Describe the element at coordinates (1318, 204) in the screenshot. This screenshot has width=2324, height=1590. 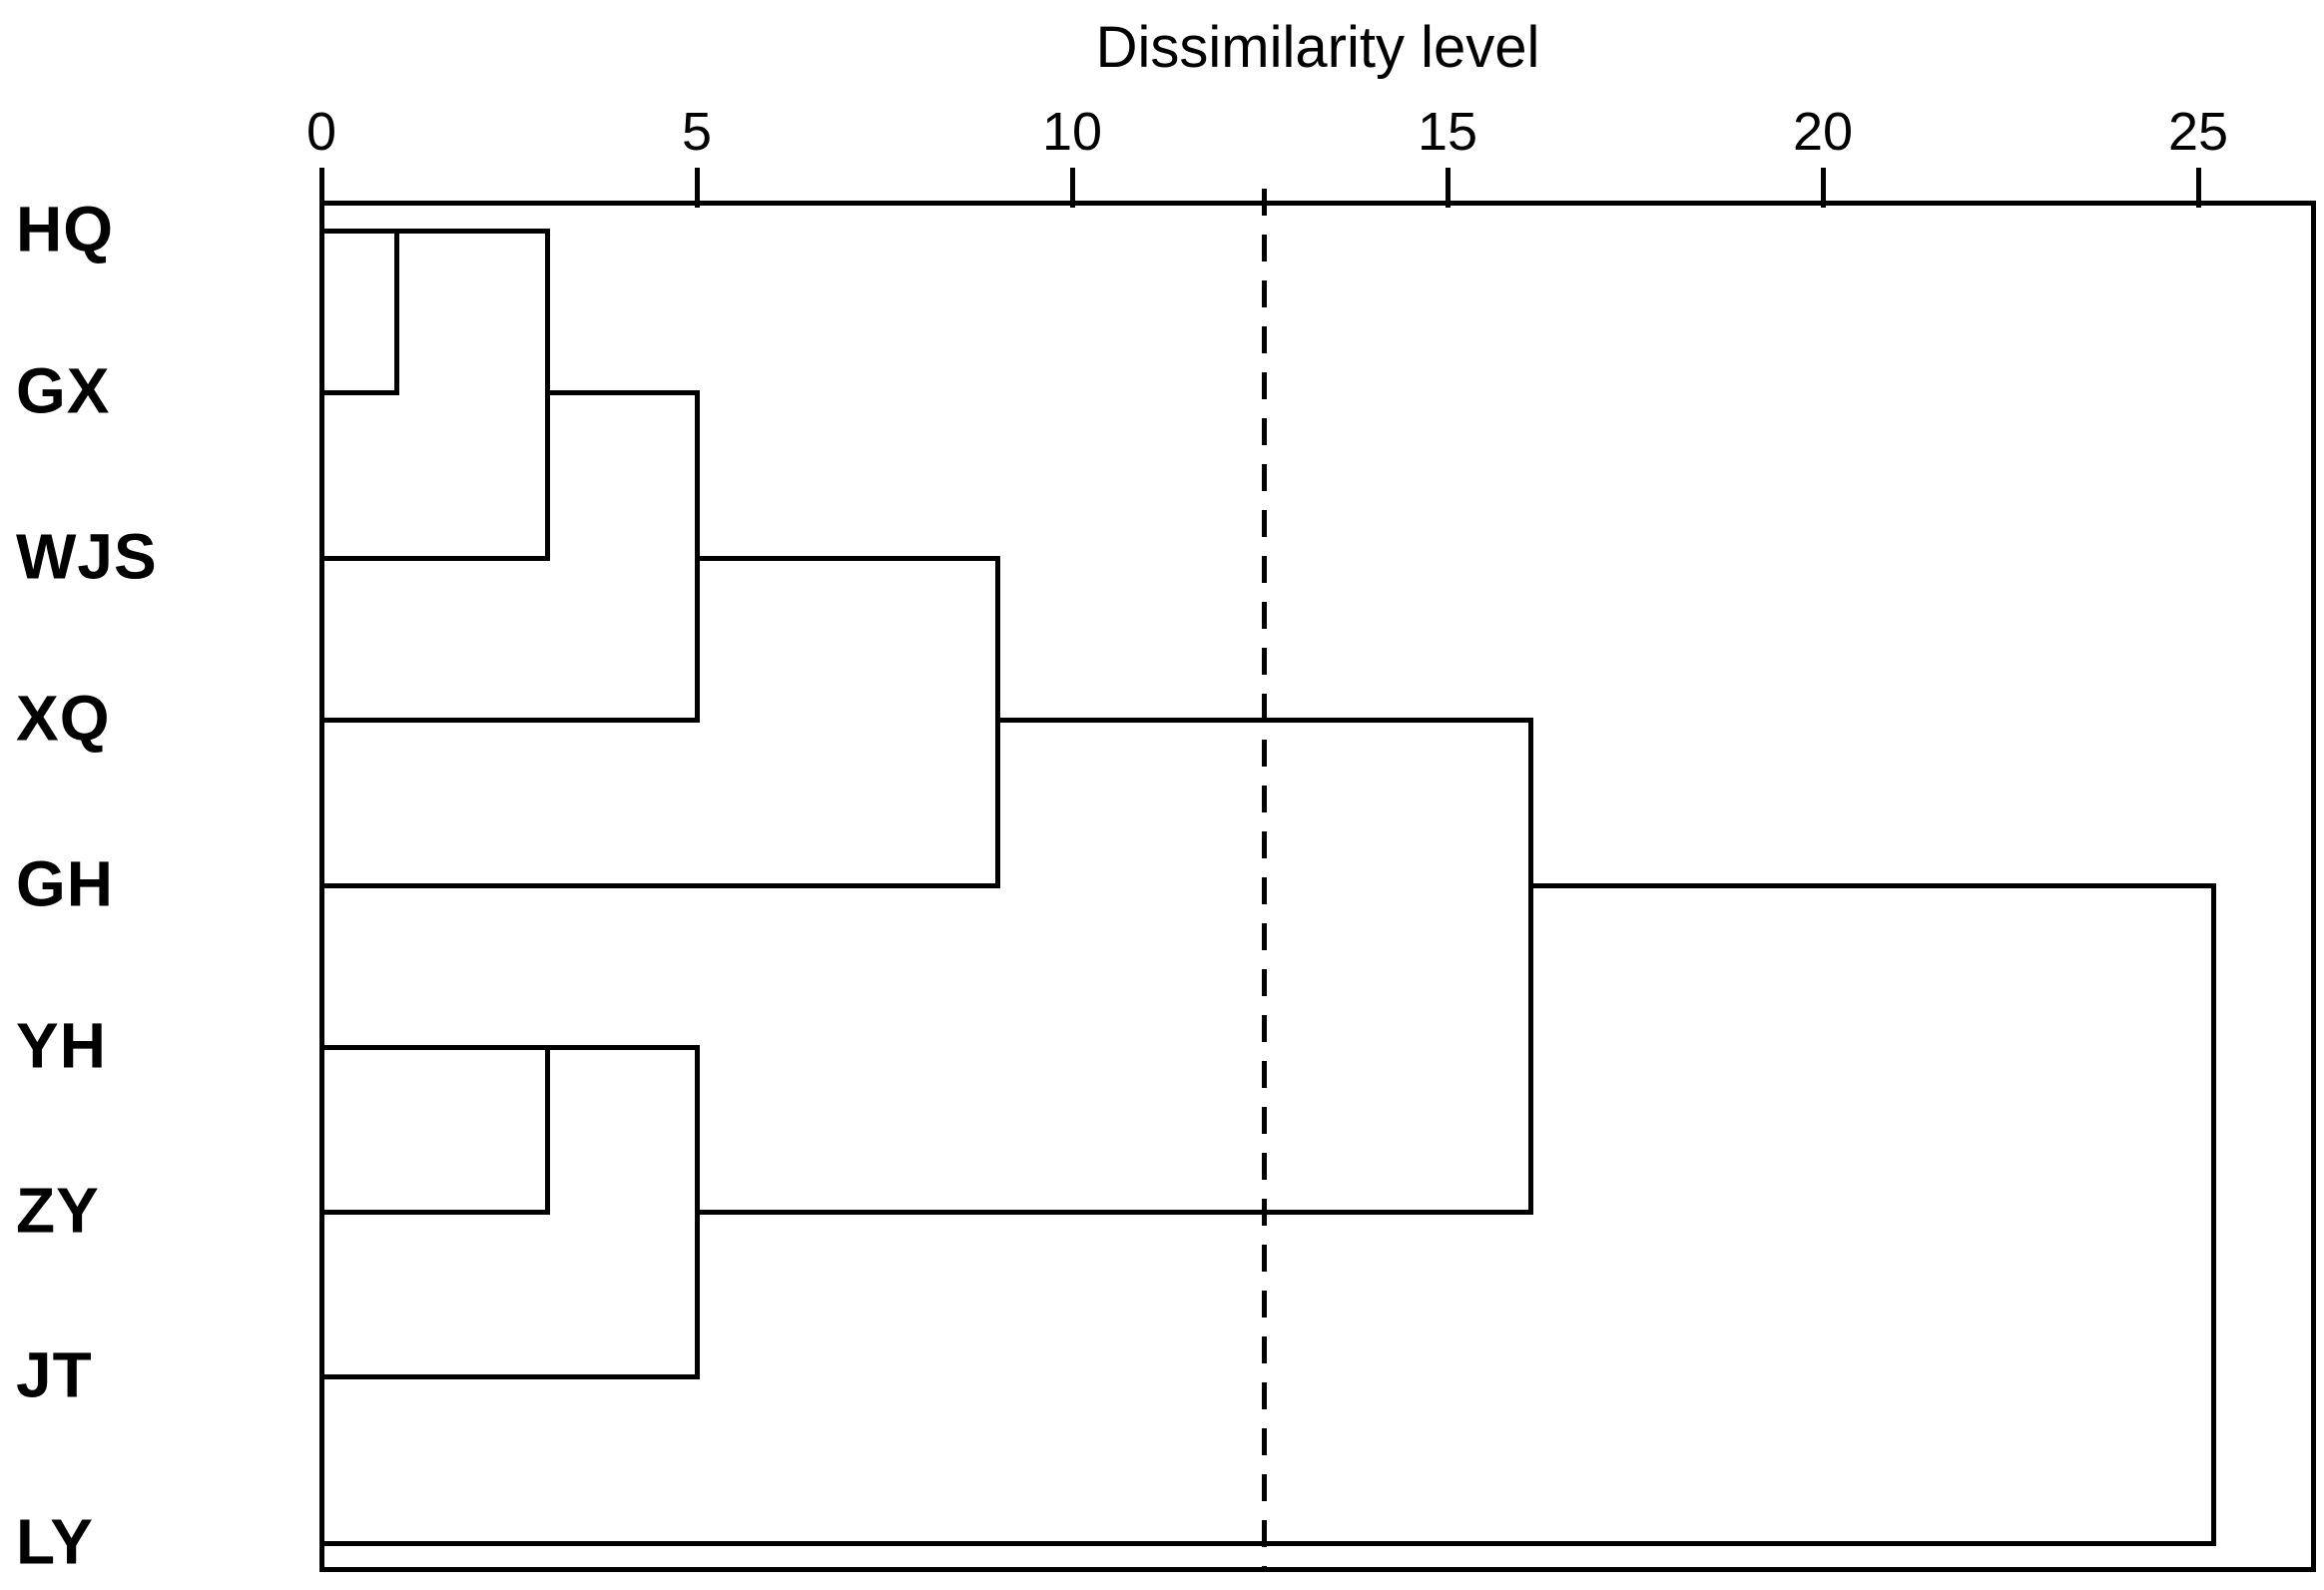
I see `axis-line` at that location.